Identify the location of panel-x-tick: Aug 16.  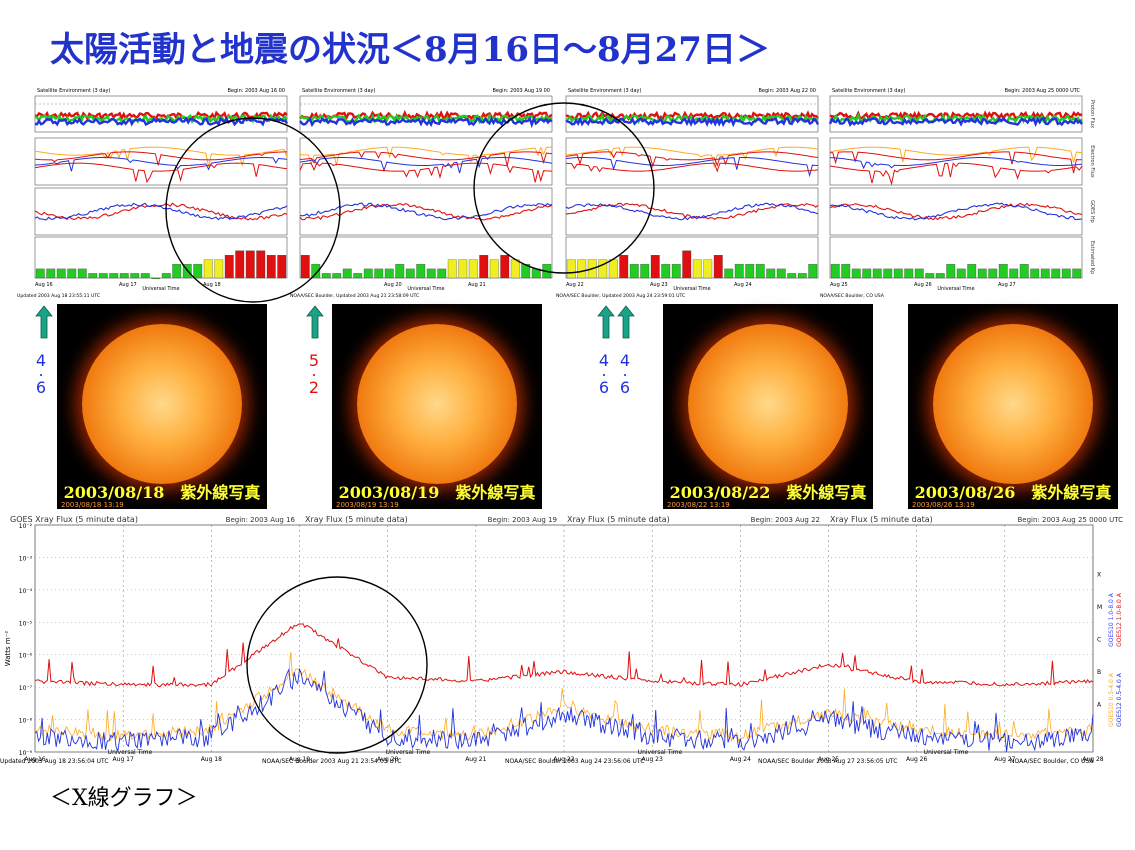
(44, 285).